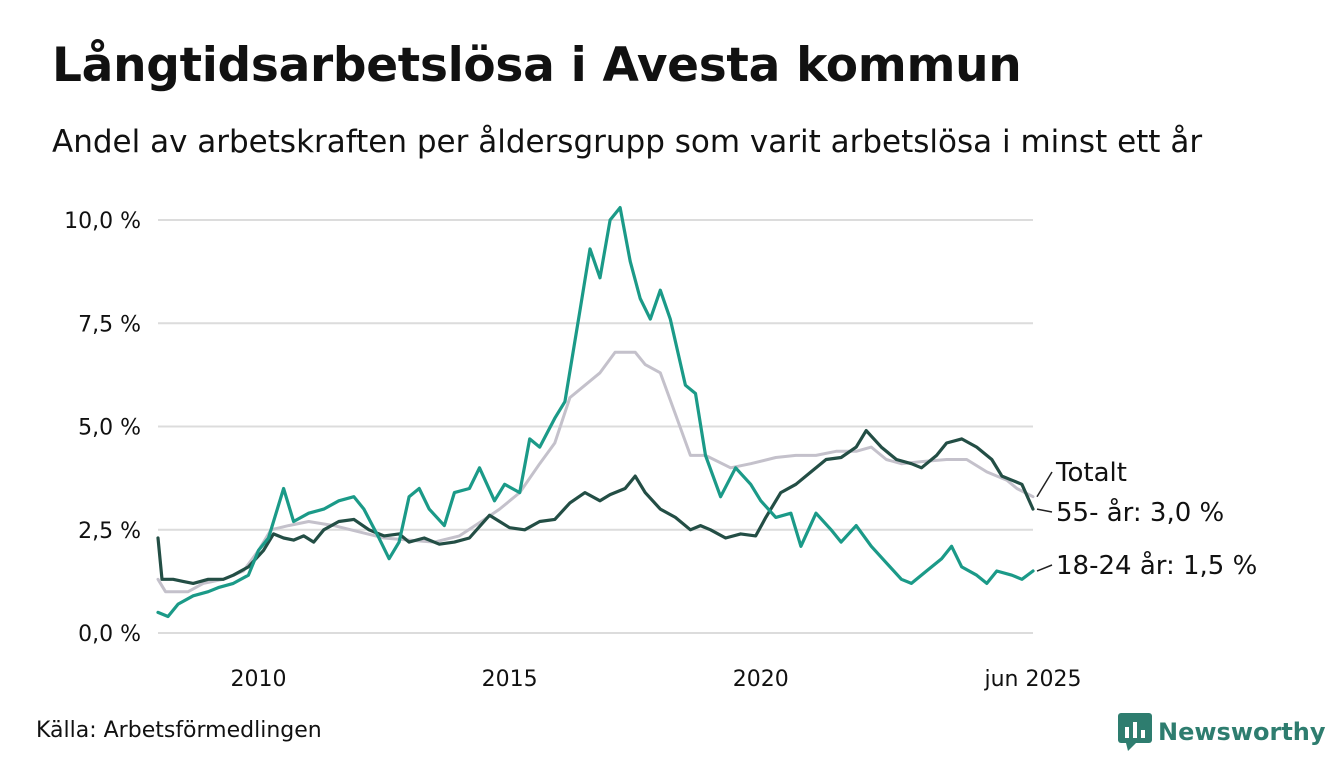 Image resolution: width=1340 pixels, height=780 pixels. I want to click on y-tick-label: 0,0 %, so click(109, 634).